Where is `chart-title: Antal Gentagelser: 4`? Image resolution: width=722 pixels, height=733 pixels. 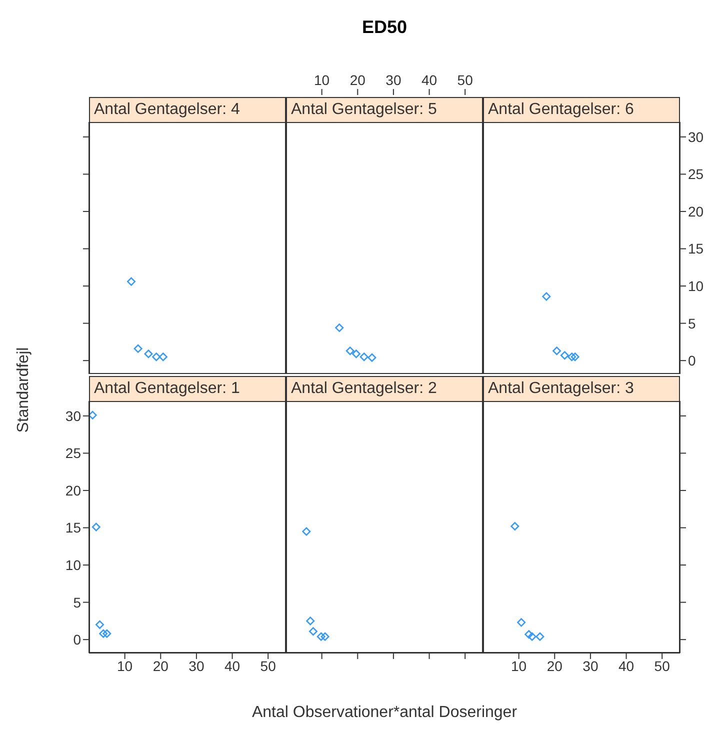
chart-title: Antal Gentagelser: 4 is located at coordinates (187, 110).